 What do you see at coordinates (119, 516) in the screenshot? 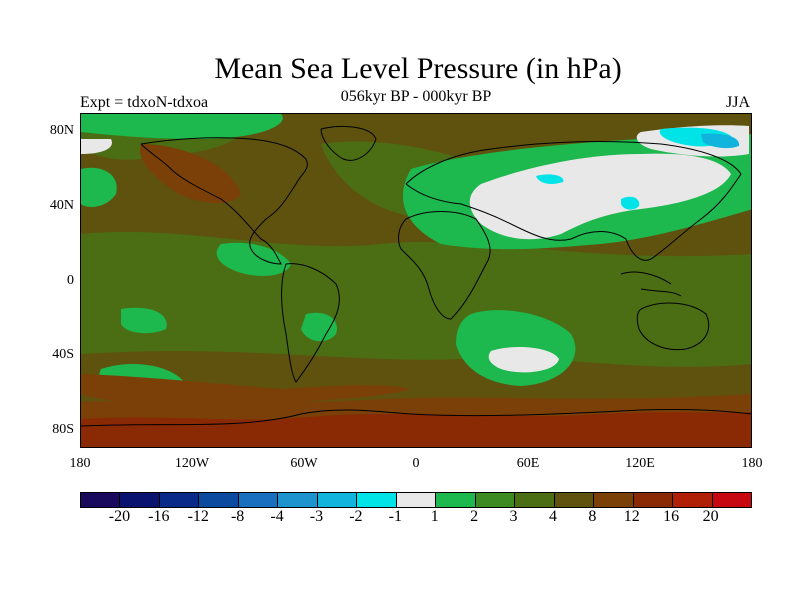
I see `colorbar-label: -20` at bounding box center [119, 516].